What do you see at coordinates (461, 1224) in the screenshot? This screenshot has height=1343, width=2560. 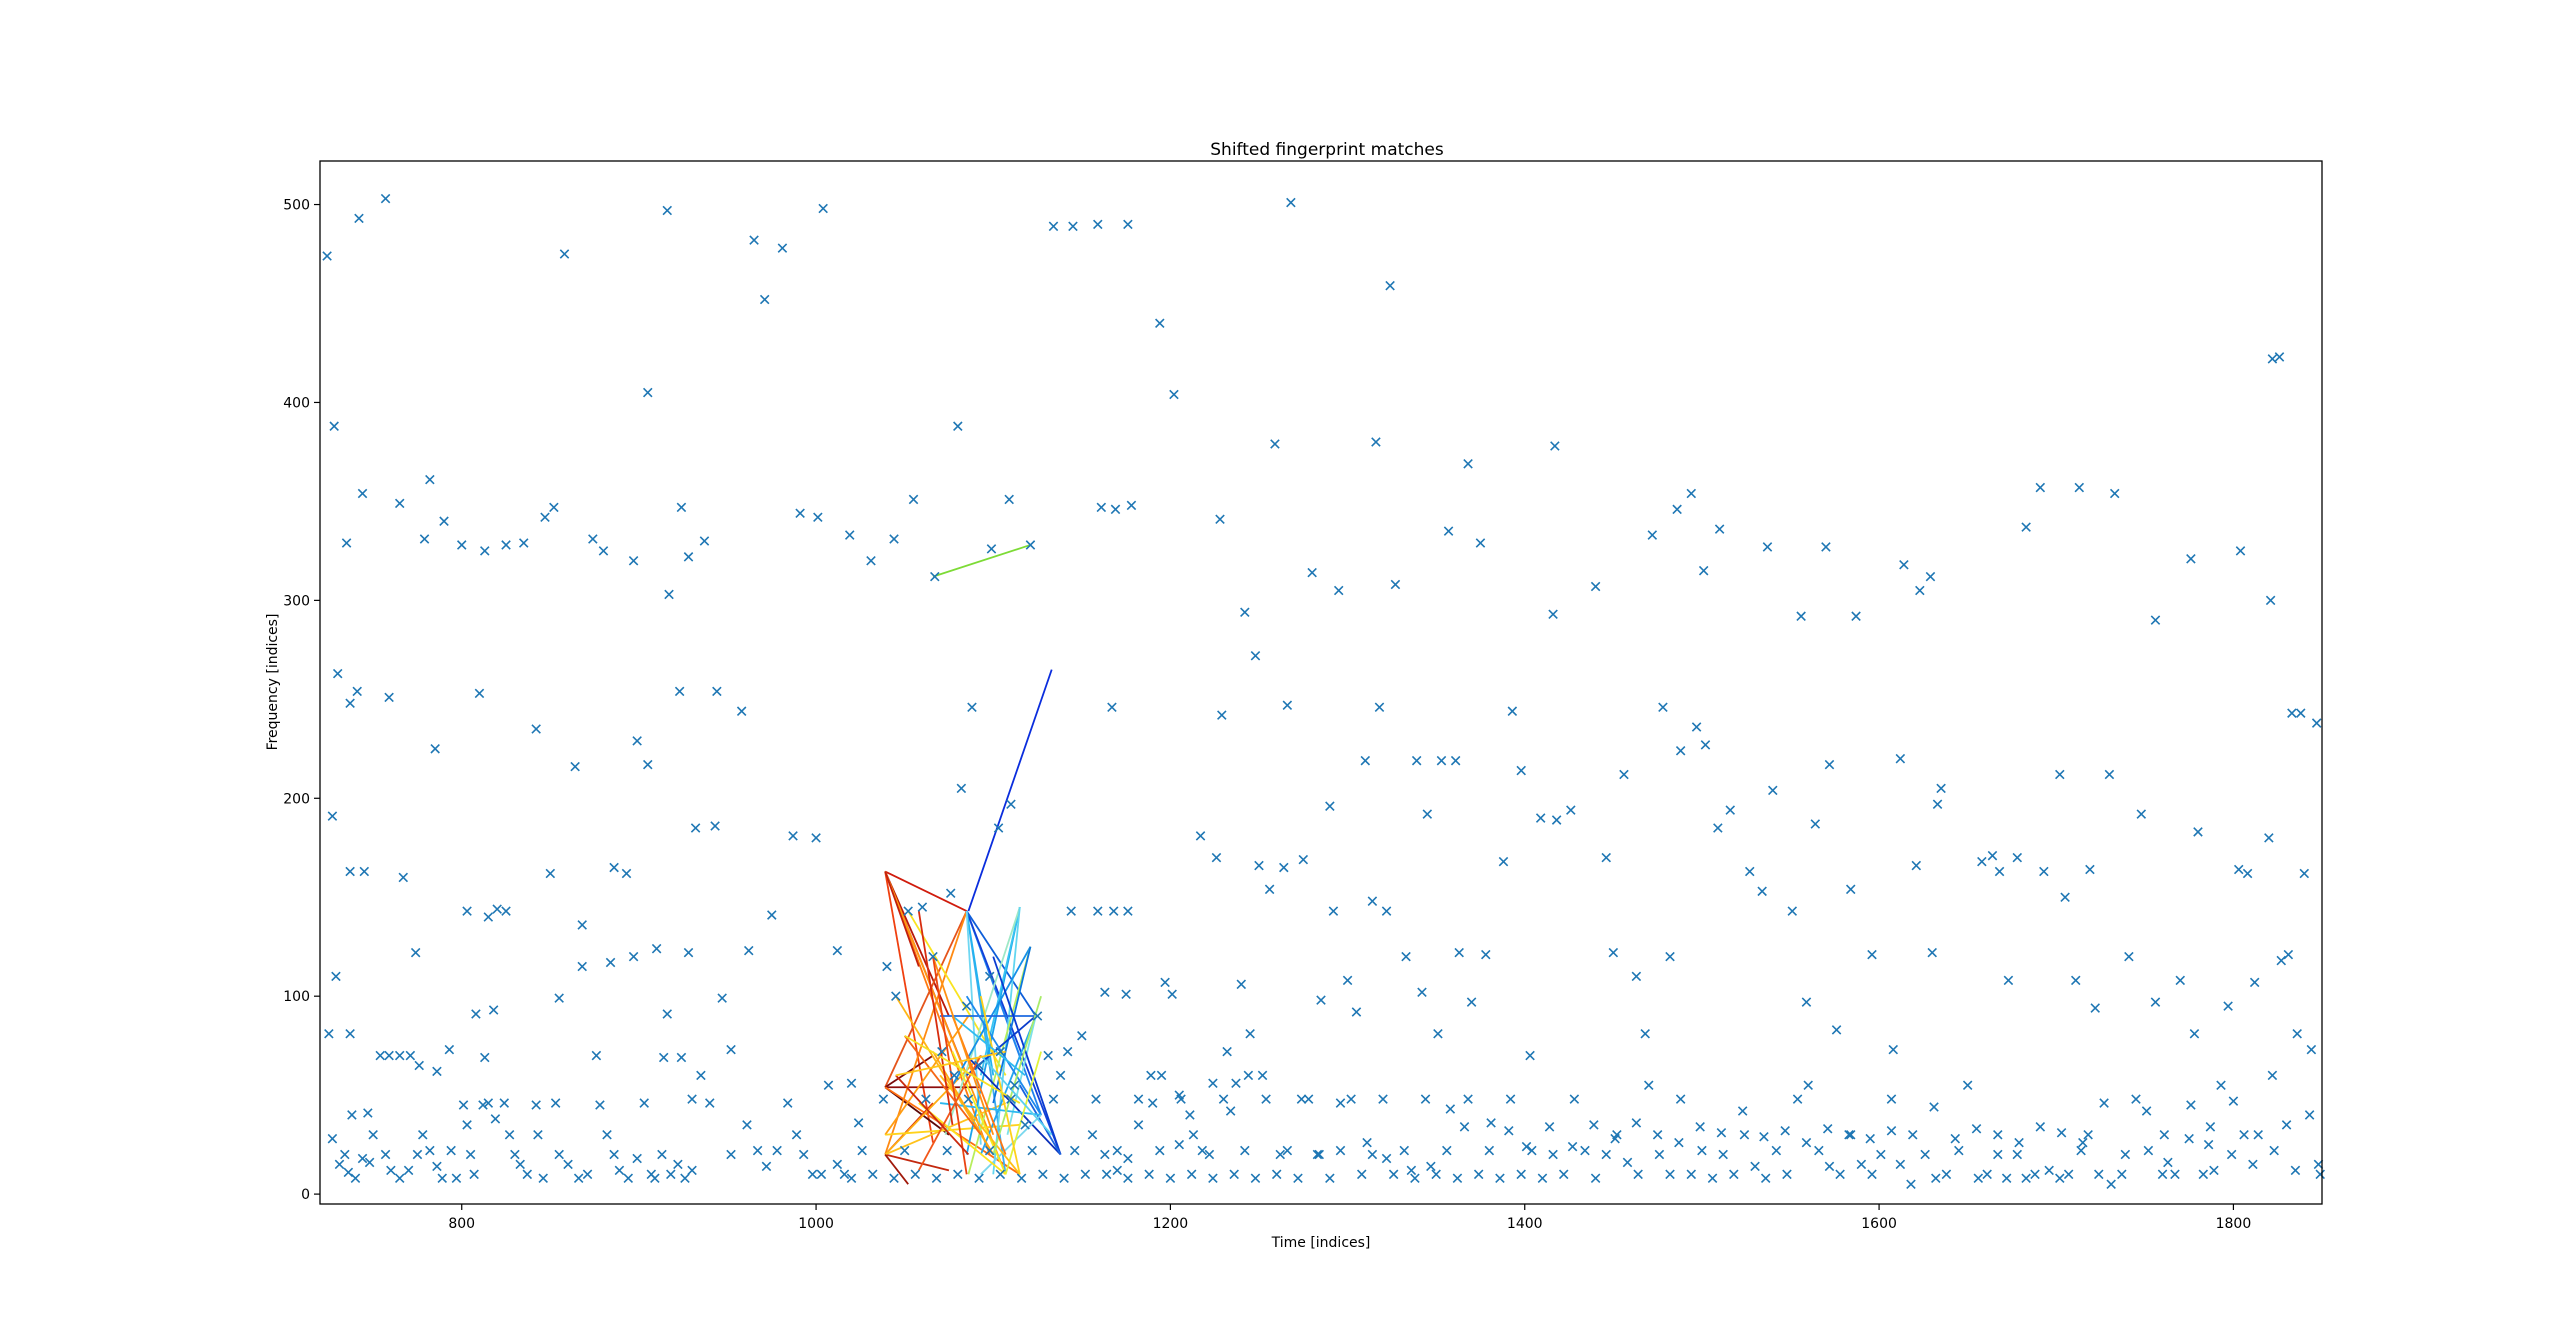 I see `x-tick-label: 800` at bounding box center [461, 1224].